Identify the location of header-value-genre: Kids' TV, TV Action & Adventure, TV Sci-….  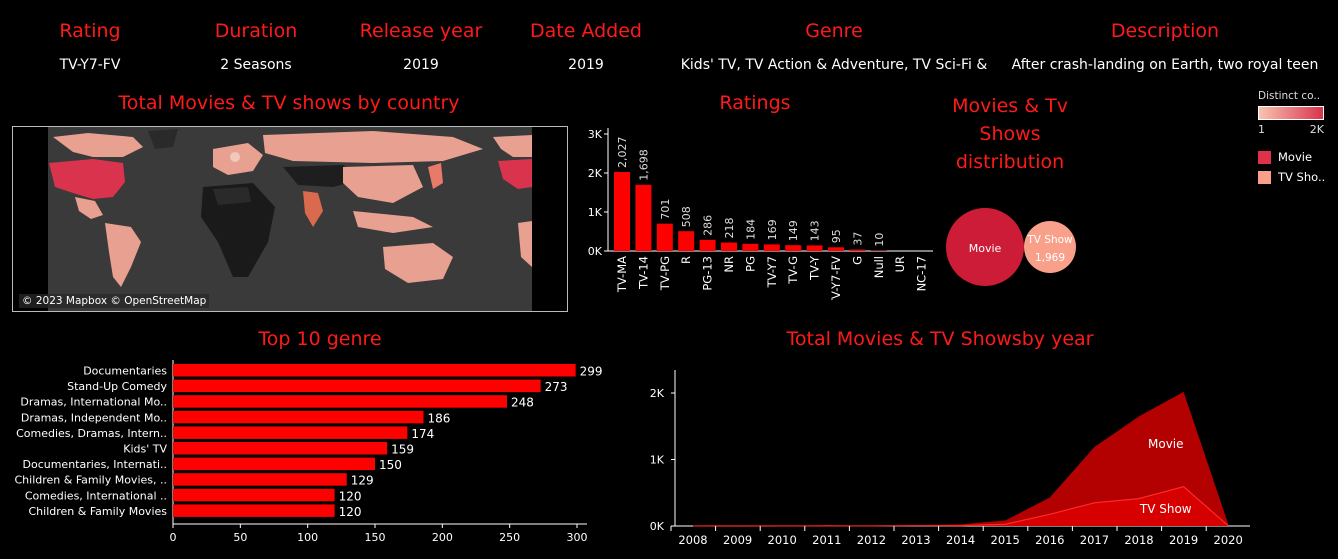
(834, 65).